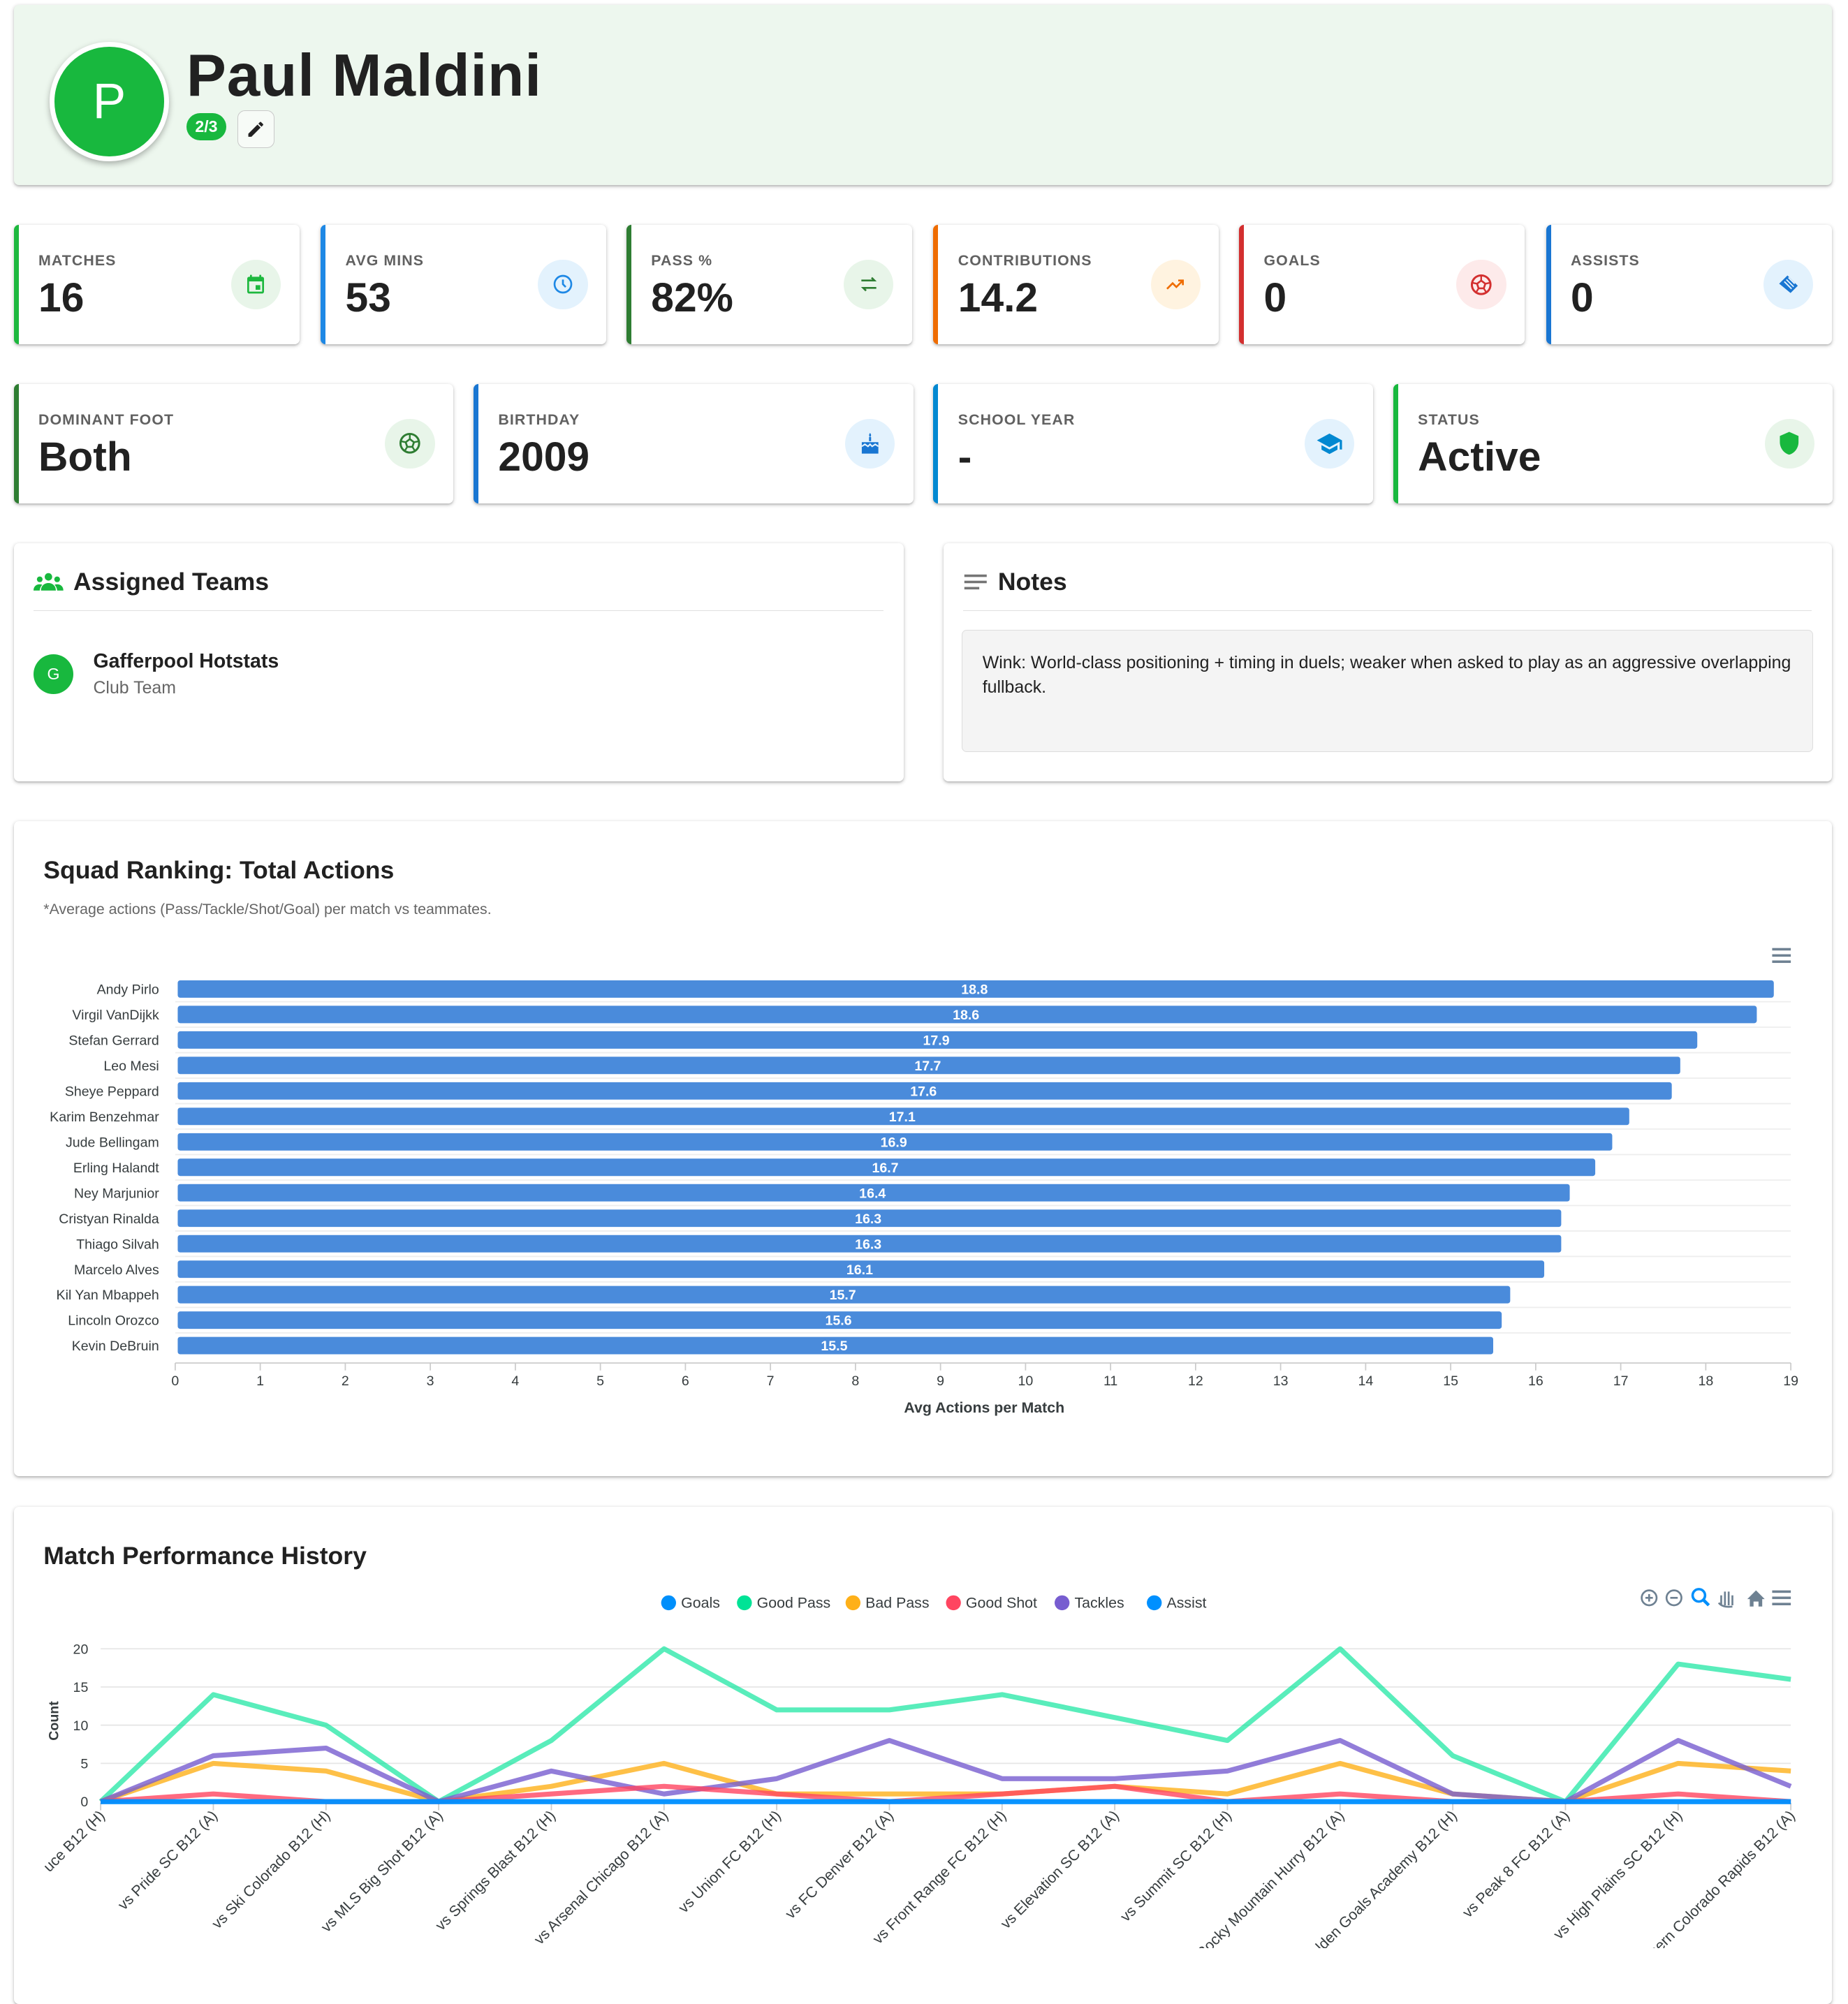 This screenshot has height=2004, width=1848. I want to click on rating-badge: 2/3, so click(206, 126).